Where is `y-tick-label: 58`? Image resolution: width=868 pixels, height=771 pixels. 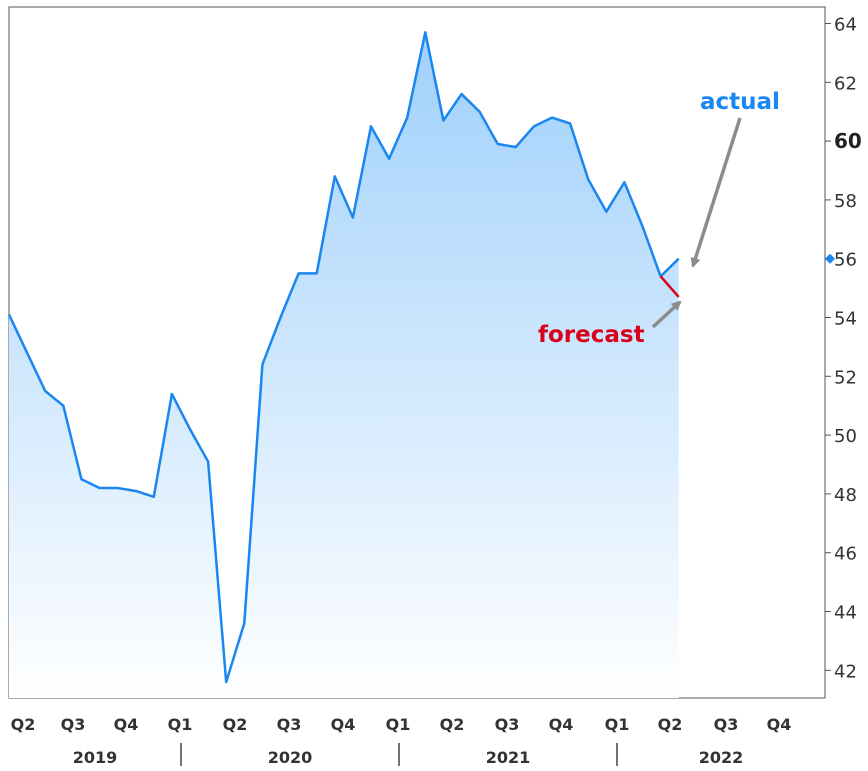
y-tick-label: 58 is located at coordinates (845, 201).